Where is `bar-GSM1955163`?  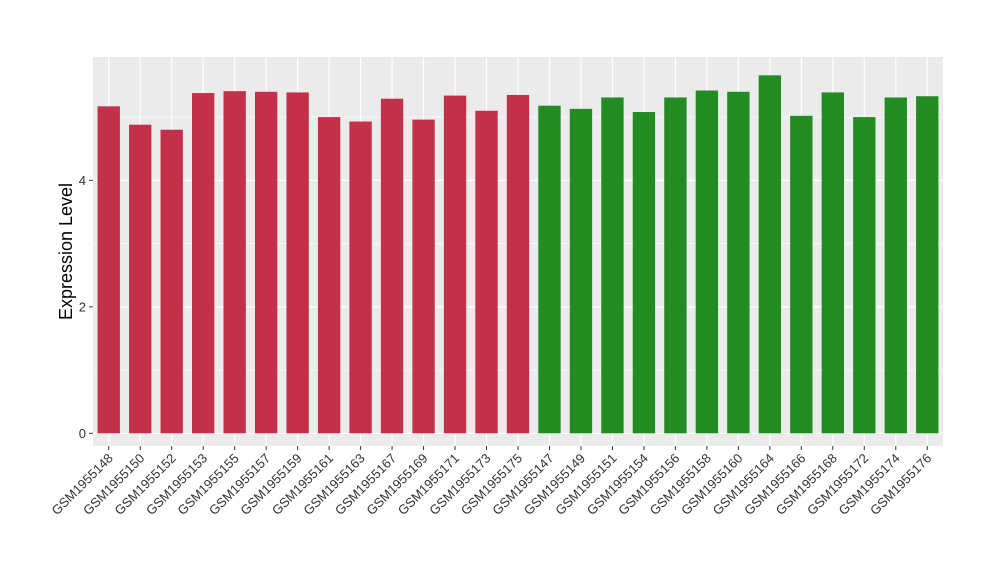 bar-GSM1955163 is located at coordinates (360, 277).